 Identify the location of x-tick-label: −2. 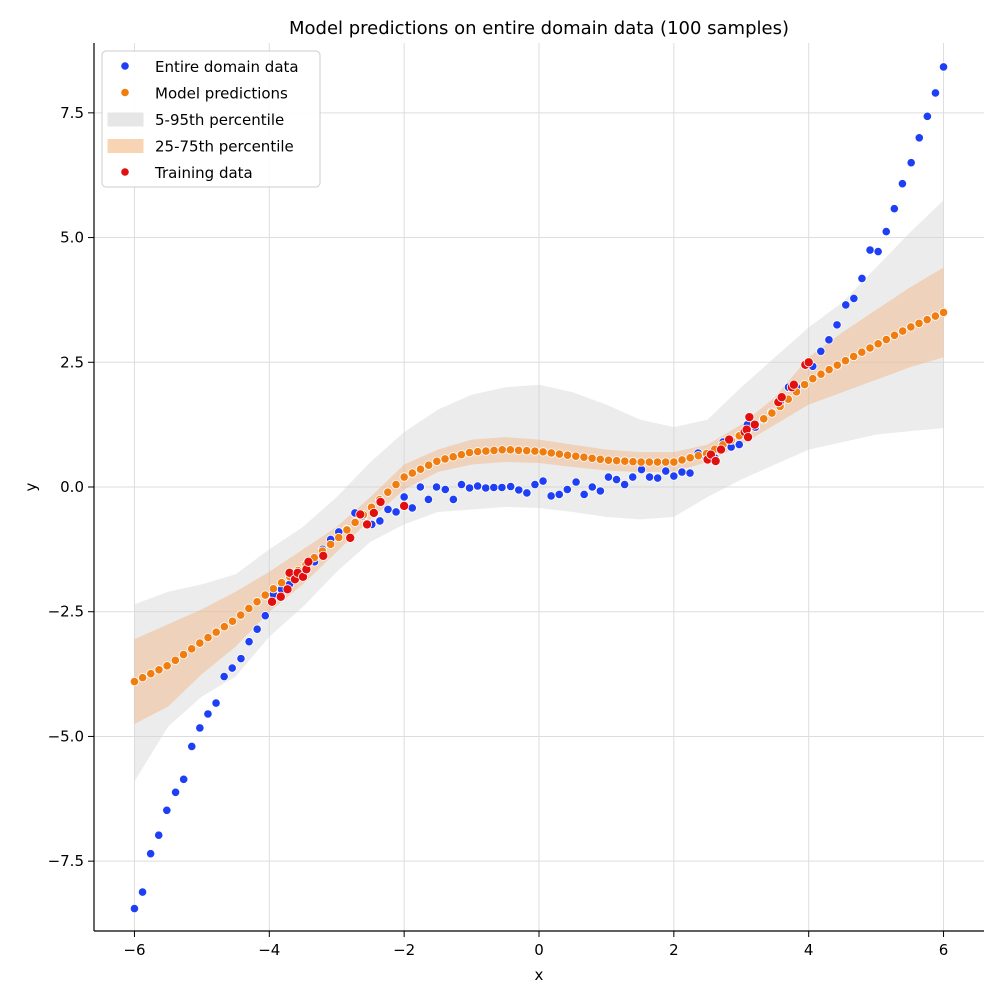
(404, 950).